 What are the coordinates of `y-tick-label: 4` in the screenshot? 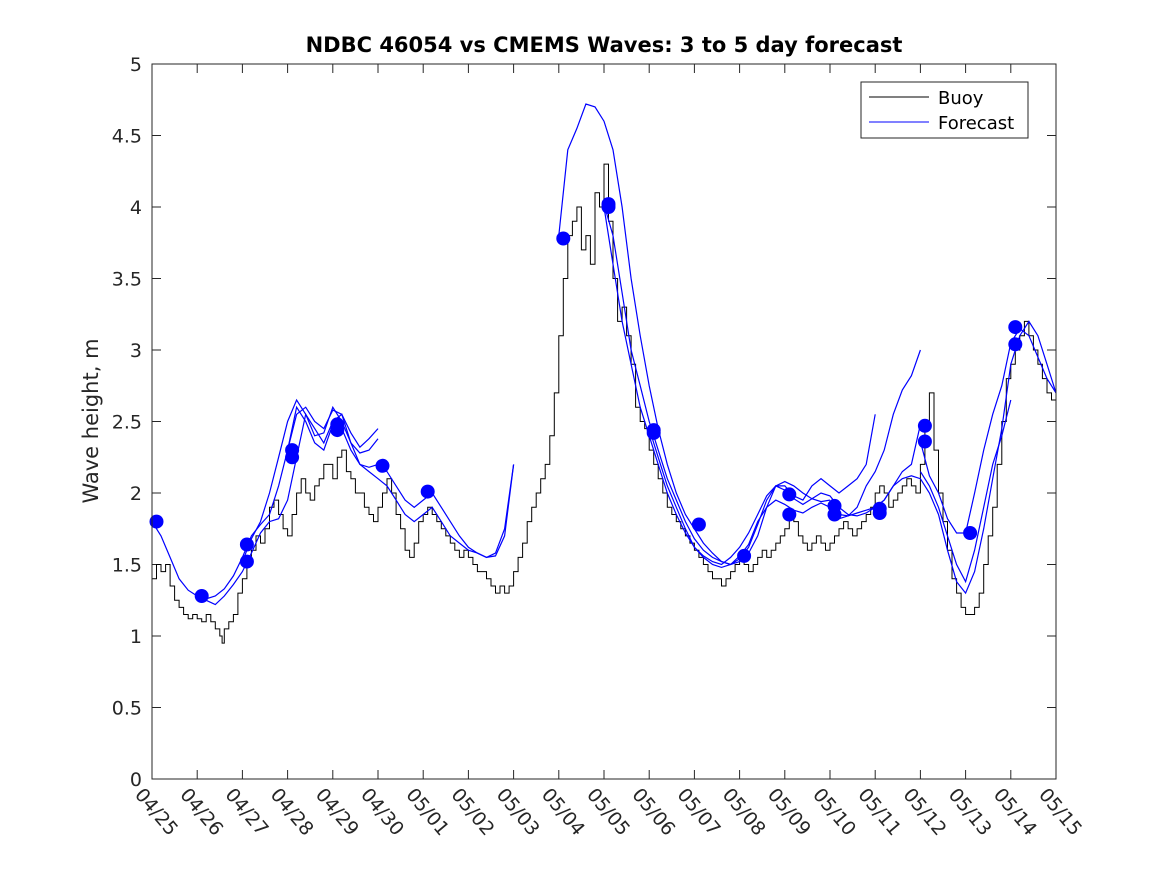 It's located at (136, 208).